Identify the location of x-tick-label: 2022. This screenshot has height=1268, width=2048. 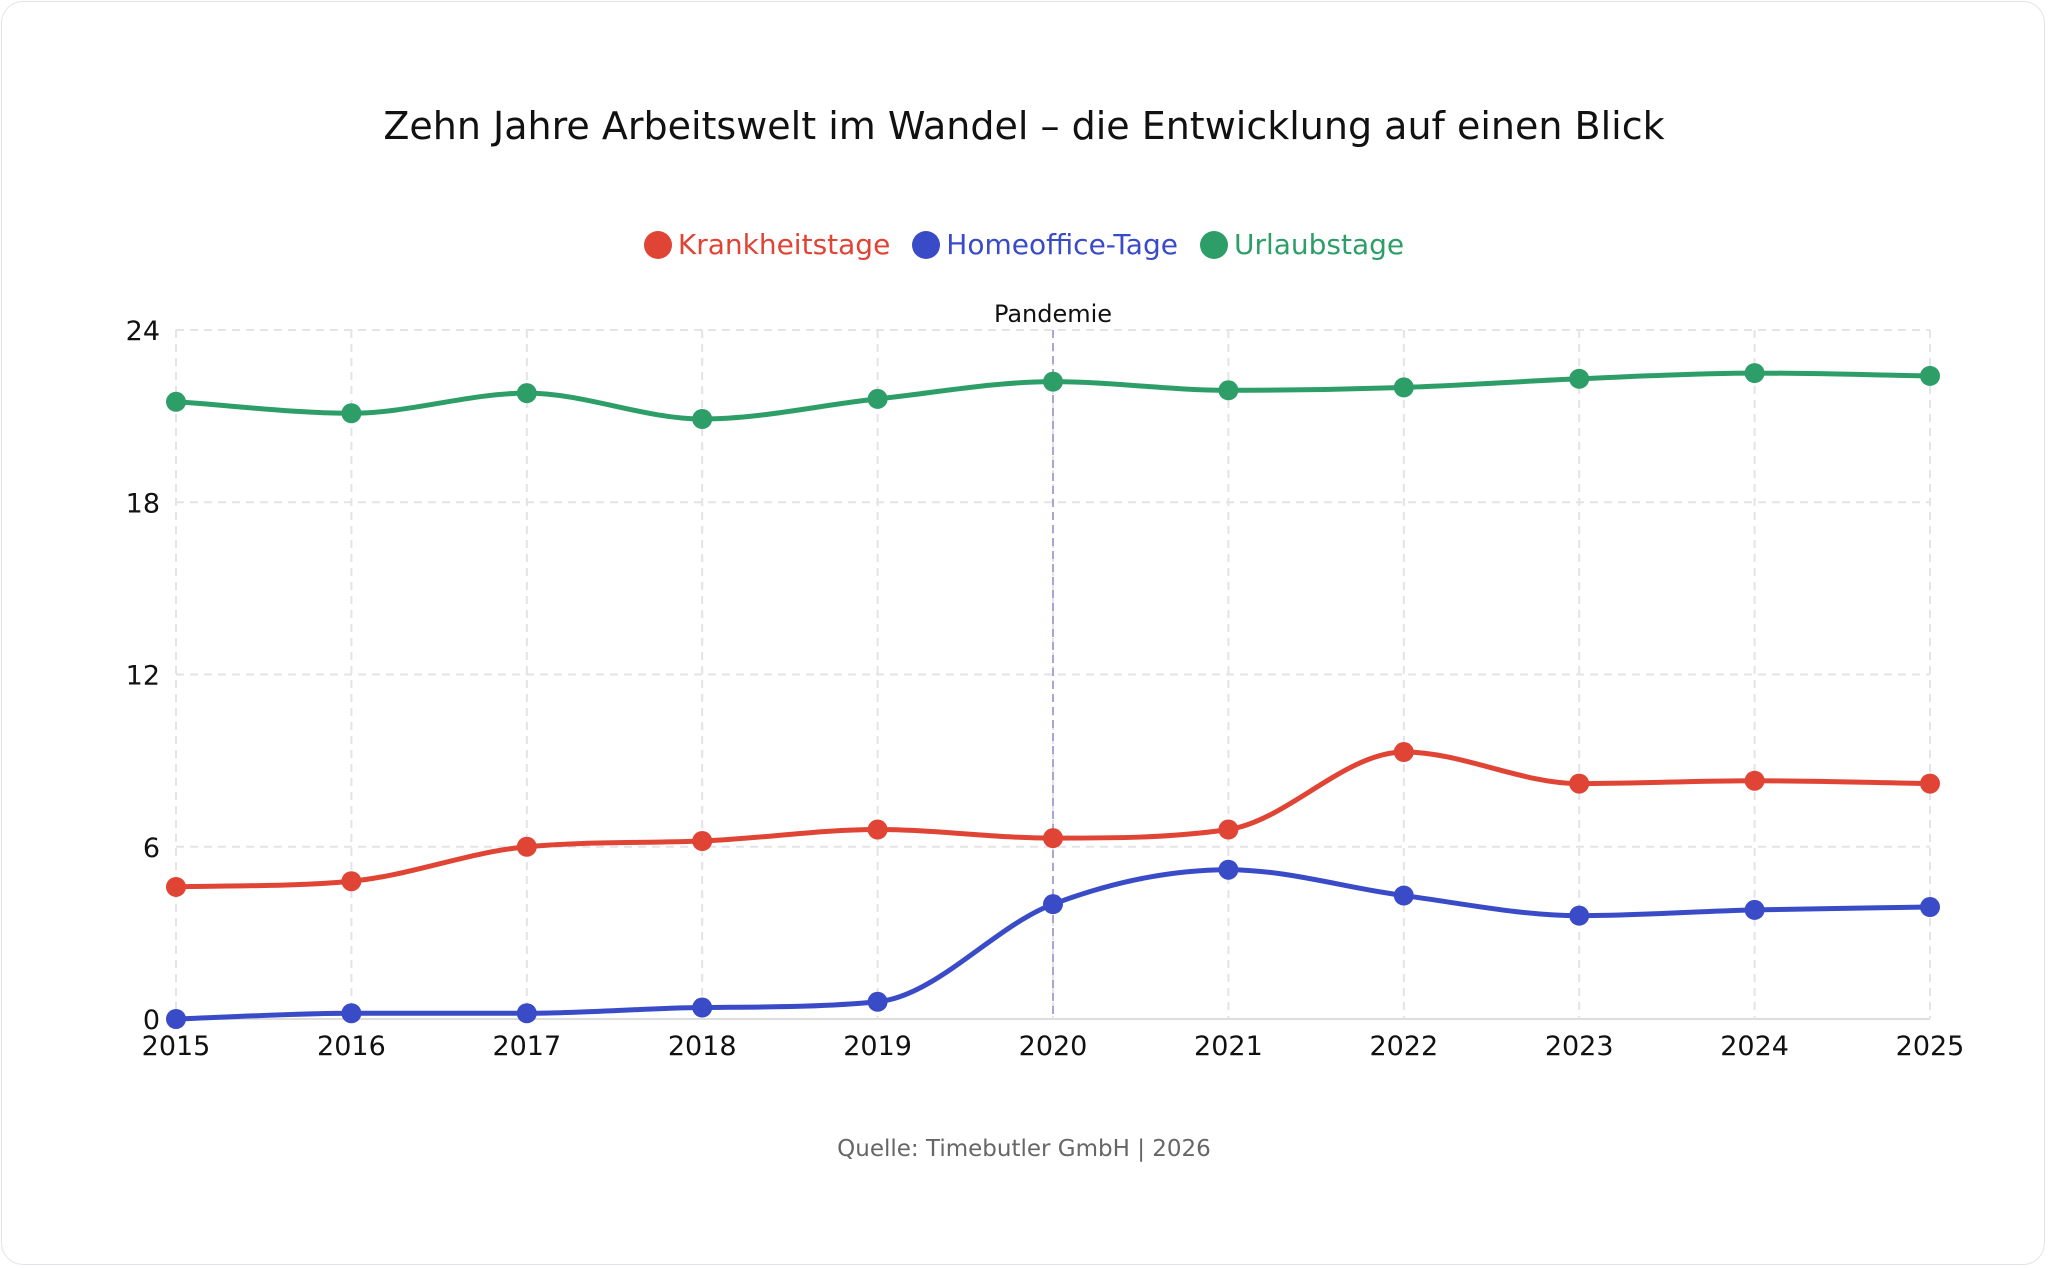
(1403, 1046).